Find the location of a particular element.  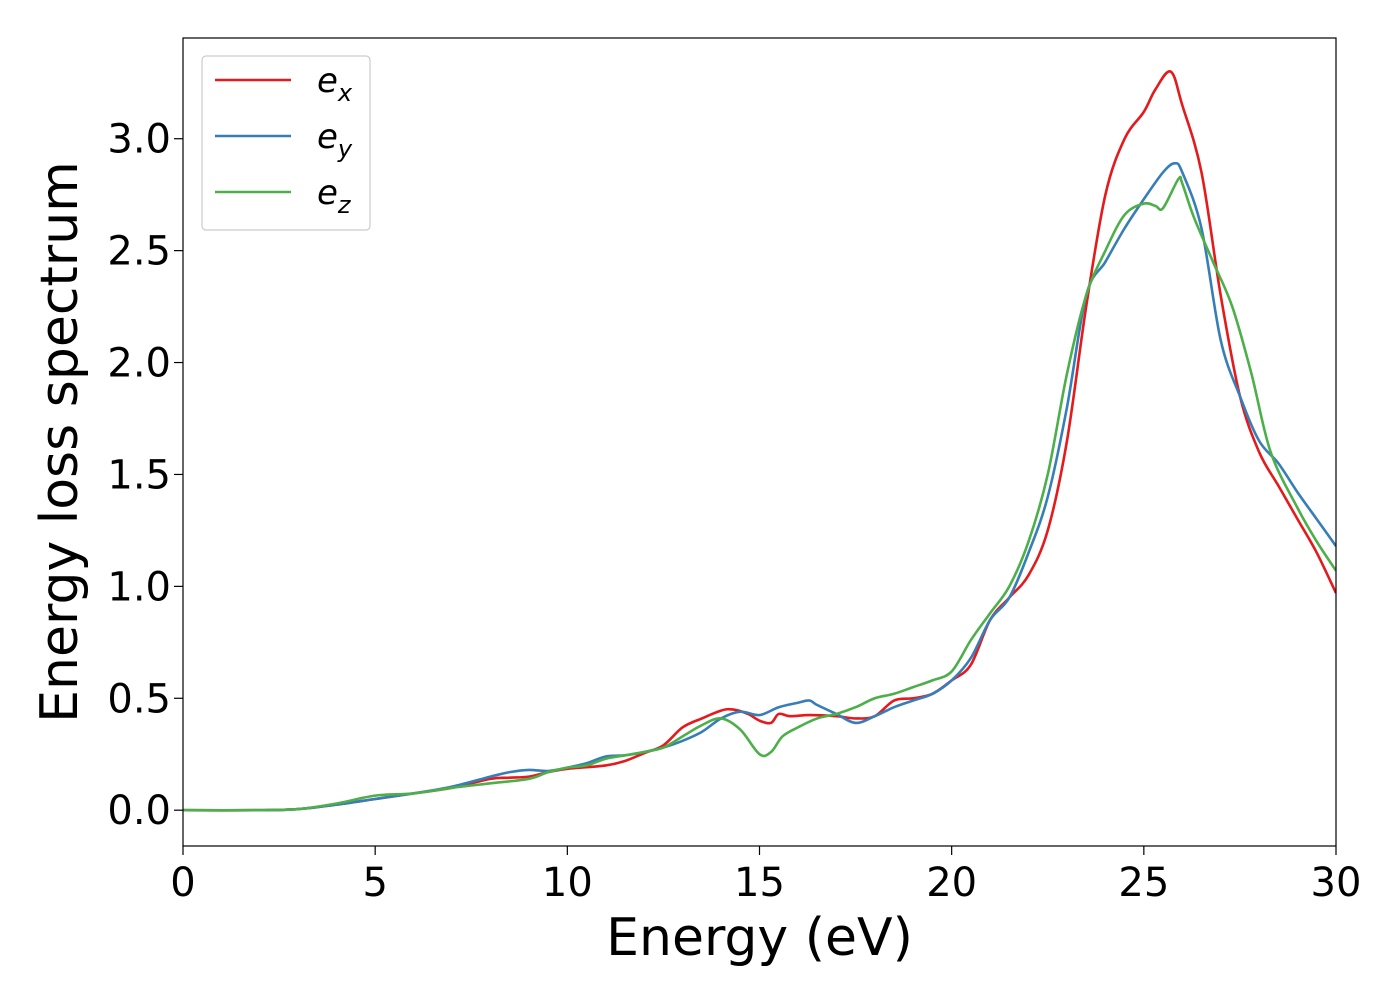

legend-label: ey is located at coordinates (335, 140).